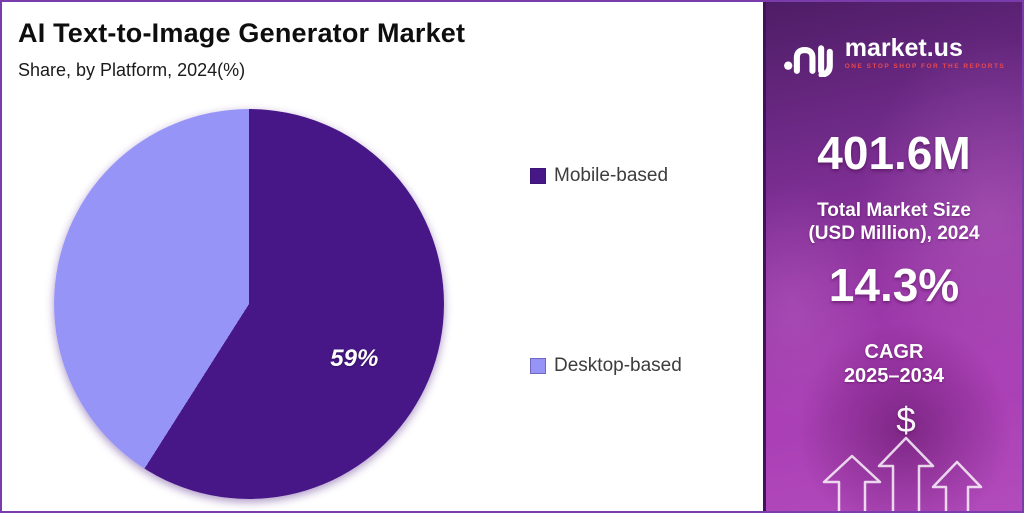  I want to click on legend-swatch-mobile, so click(538, 176).